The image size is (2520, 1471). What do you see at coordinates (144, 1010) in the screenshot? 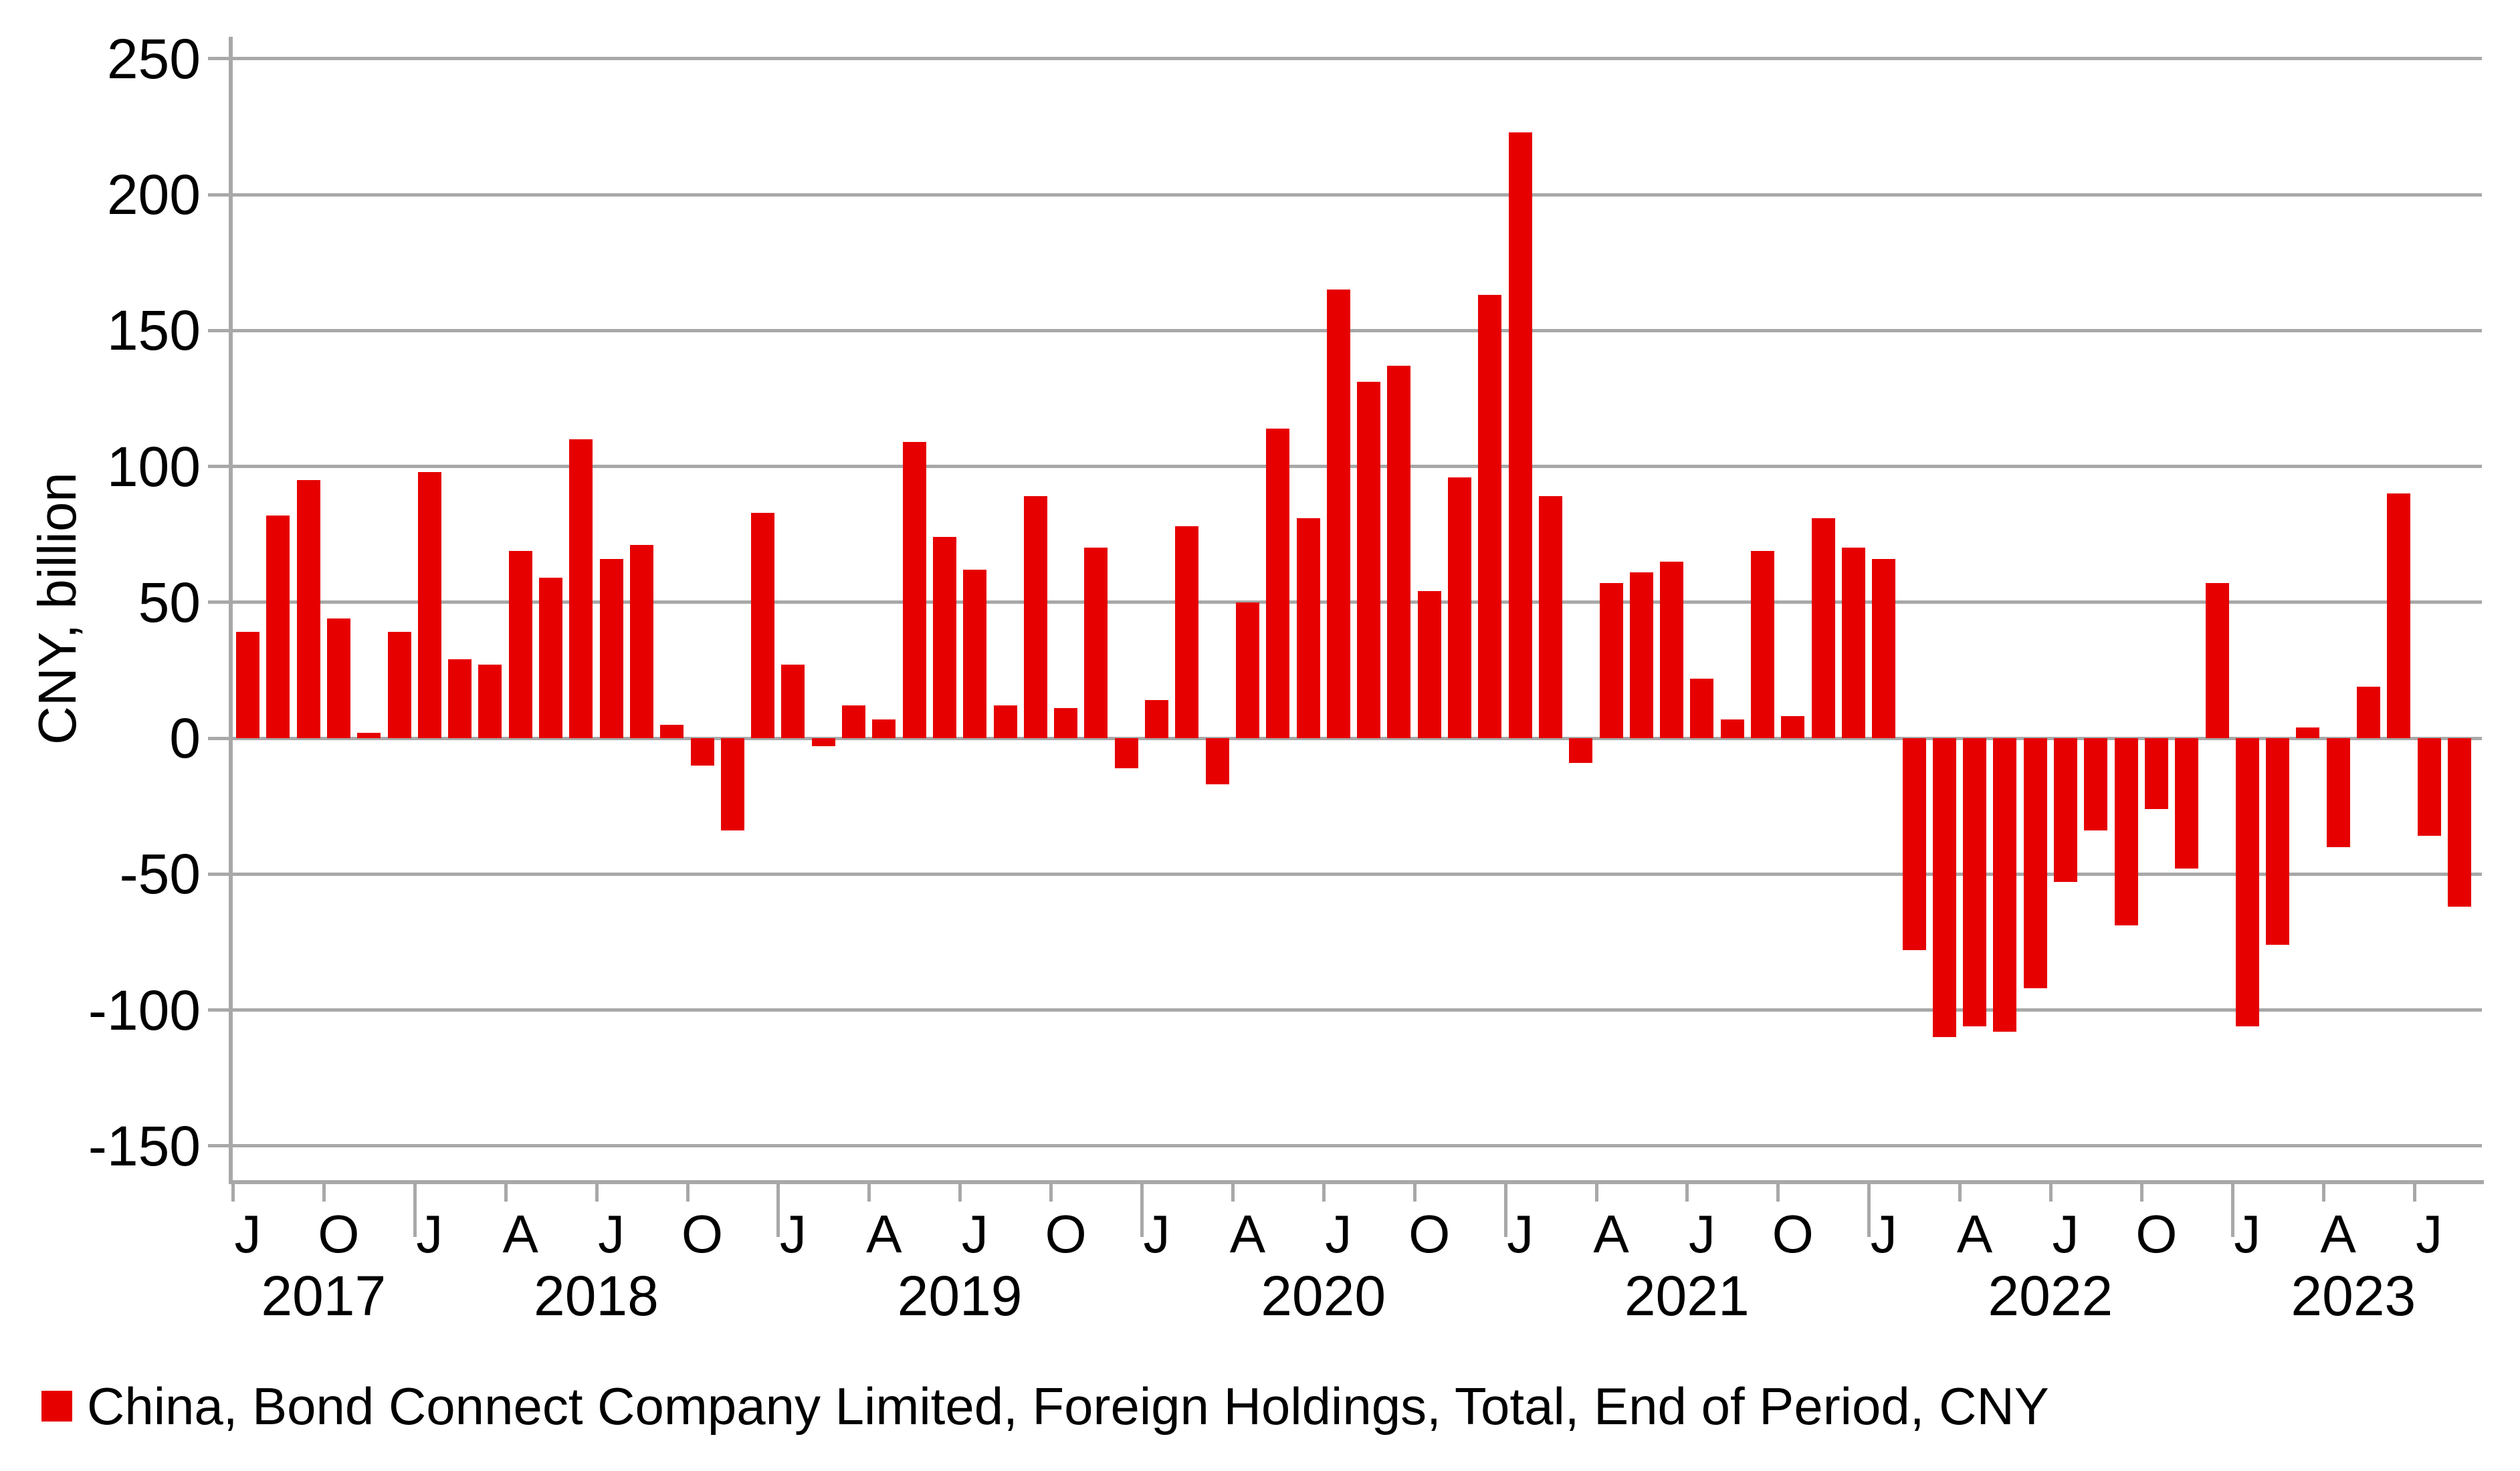
I see `y-tick-label: -100` at bounding box center [144, 1010].